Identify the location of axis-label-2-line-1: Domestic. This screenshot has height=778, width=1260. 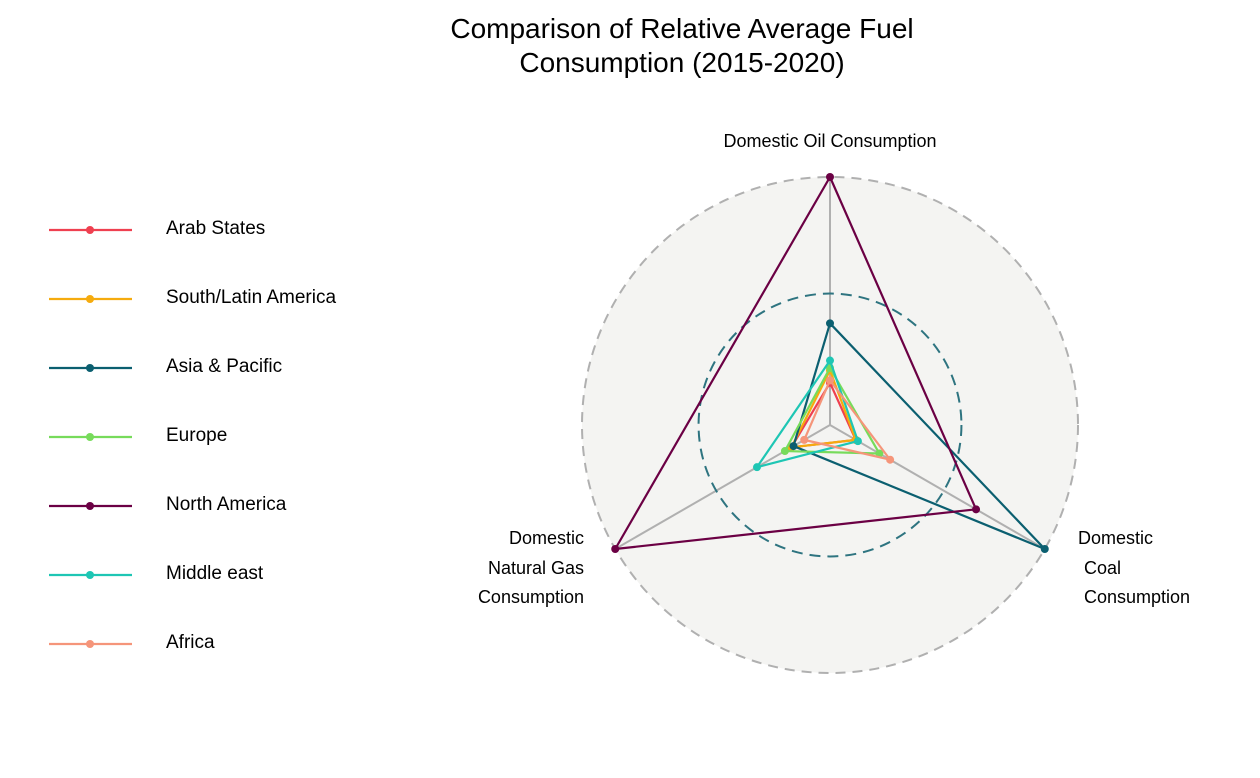
(1115, 538).